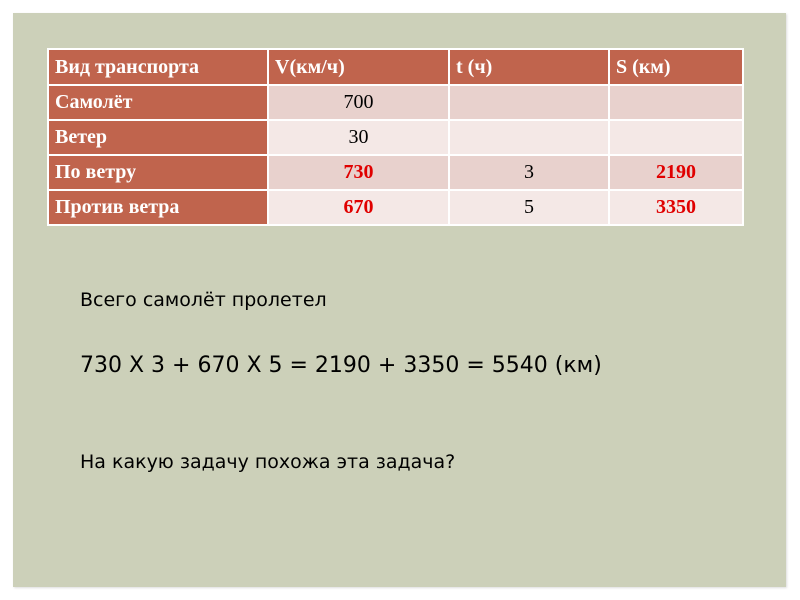  I want to click on row-label: По ветру, so click(158, 172).